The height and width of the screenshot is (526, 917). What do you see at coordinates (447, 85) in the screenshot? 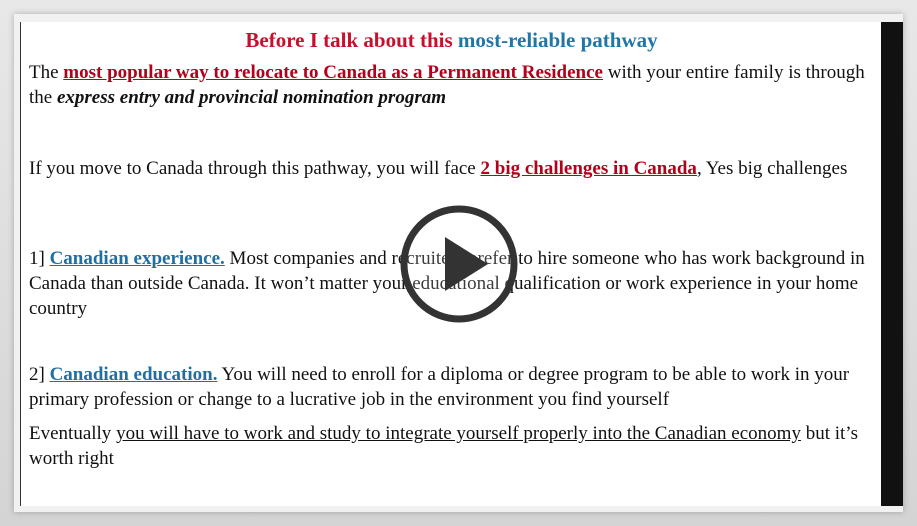
I see `p1-mid: with your entire family is through the` at bounding box center [447, 85].